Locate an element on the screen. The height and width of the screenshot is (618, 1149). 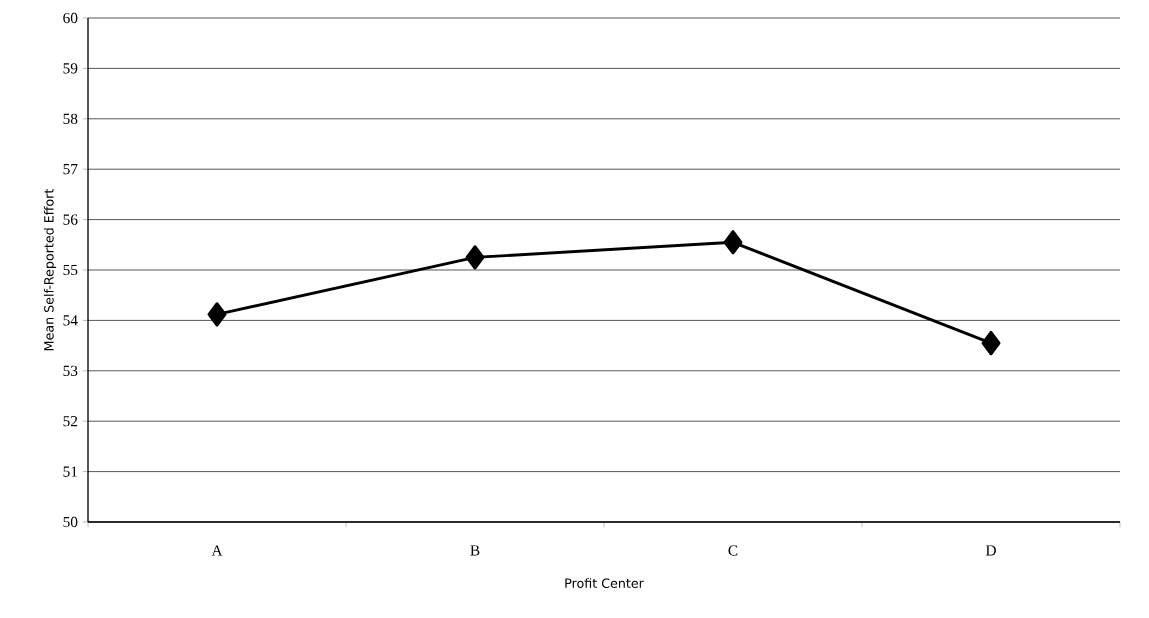
y-tick-label: 50 is located at coordinates (70, 522).